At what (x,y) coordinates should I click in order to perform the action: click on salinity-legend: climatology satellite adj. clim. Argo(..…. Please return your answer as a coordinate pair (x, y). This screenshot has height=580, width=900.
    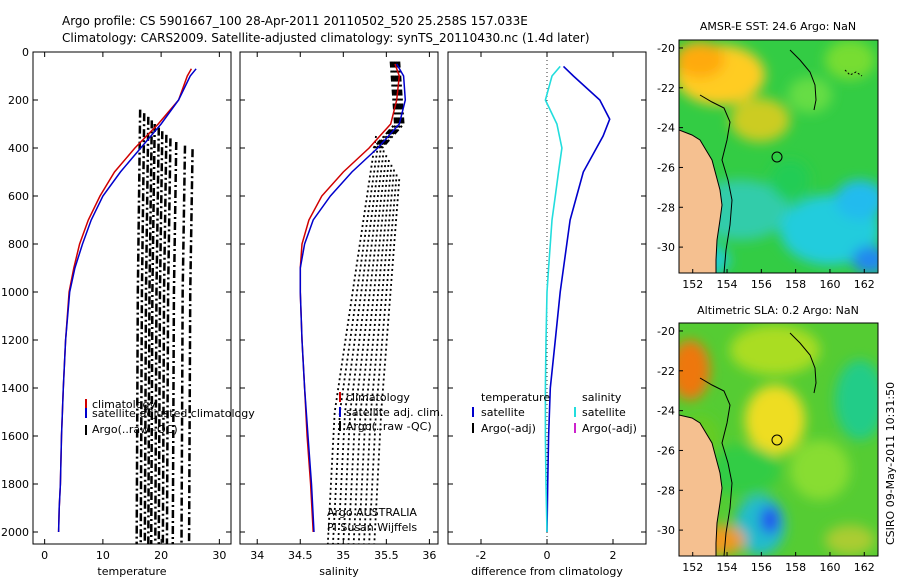
    Looking at the image, I should click on (385, 462).